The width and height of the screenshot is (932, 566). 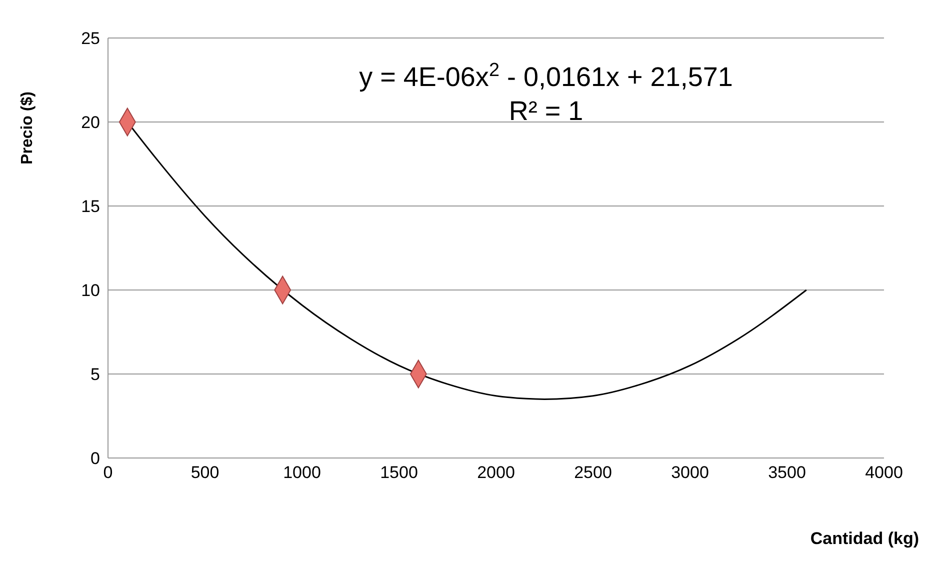 I want to click on x-tick-label: 2500, so click(x=593, y=472).